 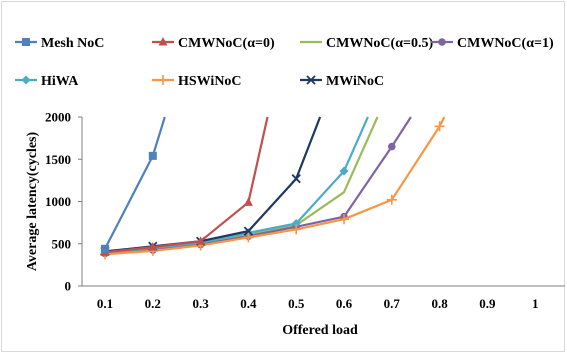 I want to click on legend-label: CMWNoC(α=0), so click(x=226, y=43).